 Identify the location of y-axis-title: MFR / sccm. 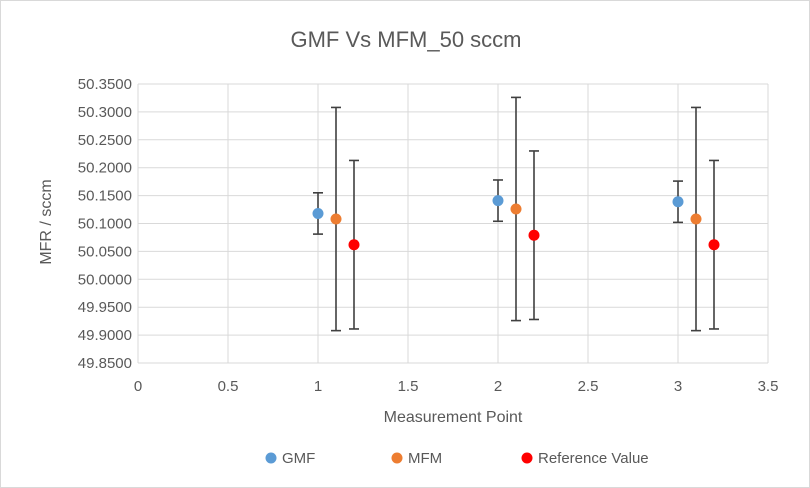
(46, 221).